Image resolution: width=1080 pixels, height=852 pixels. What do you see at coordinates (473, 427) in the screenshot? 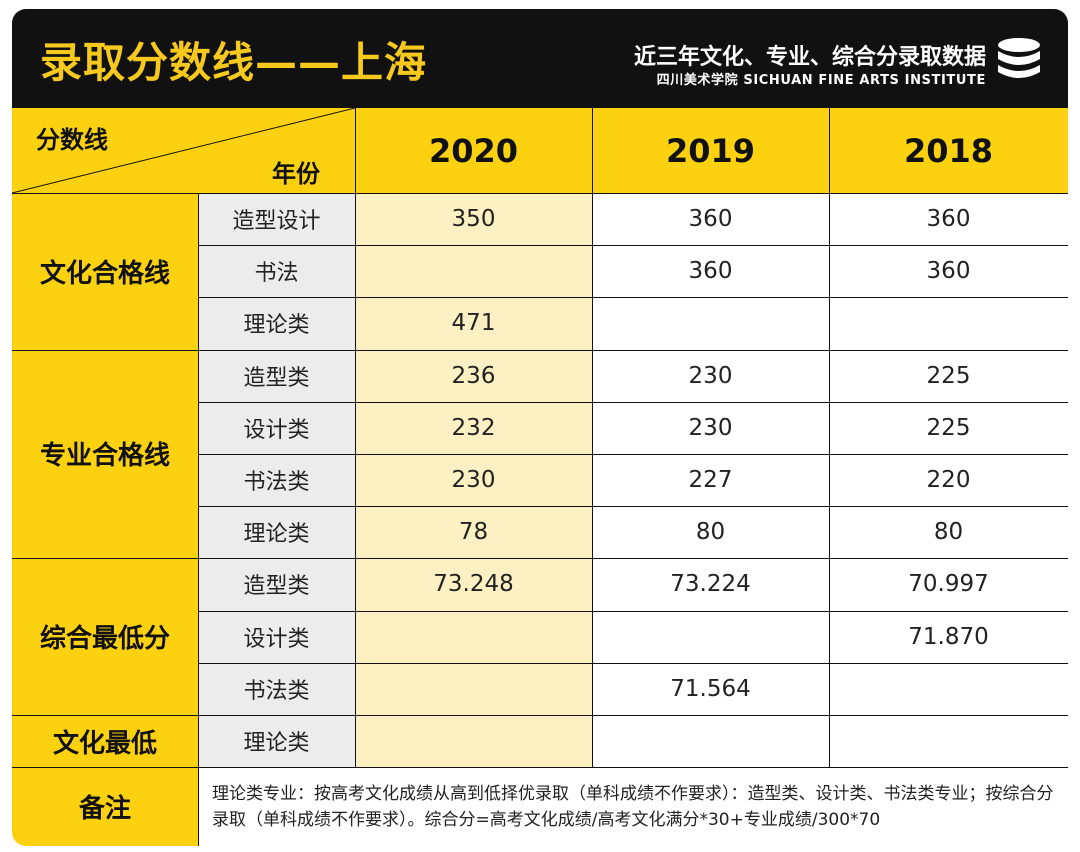
I see `table-cell: 232` at bounding box center [473, 427].